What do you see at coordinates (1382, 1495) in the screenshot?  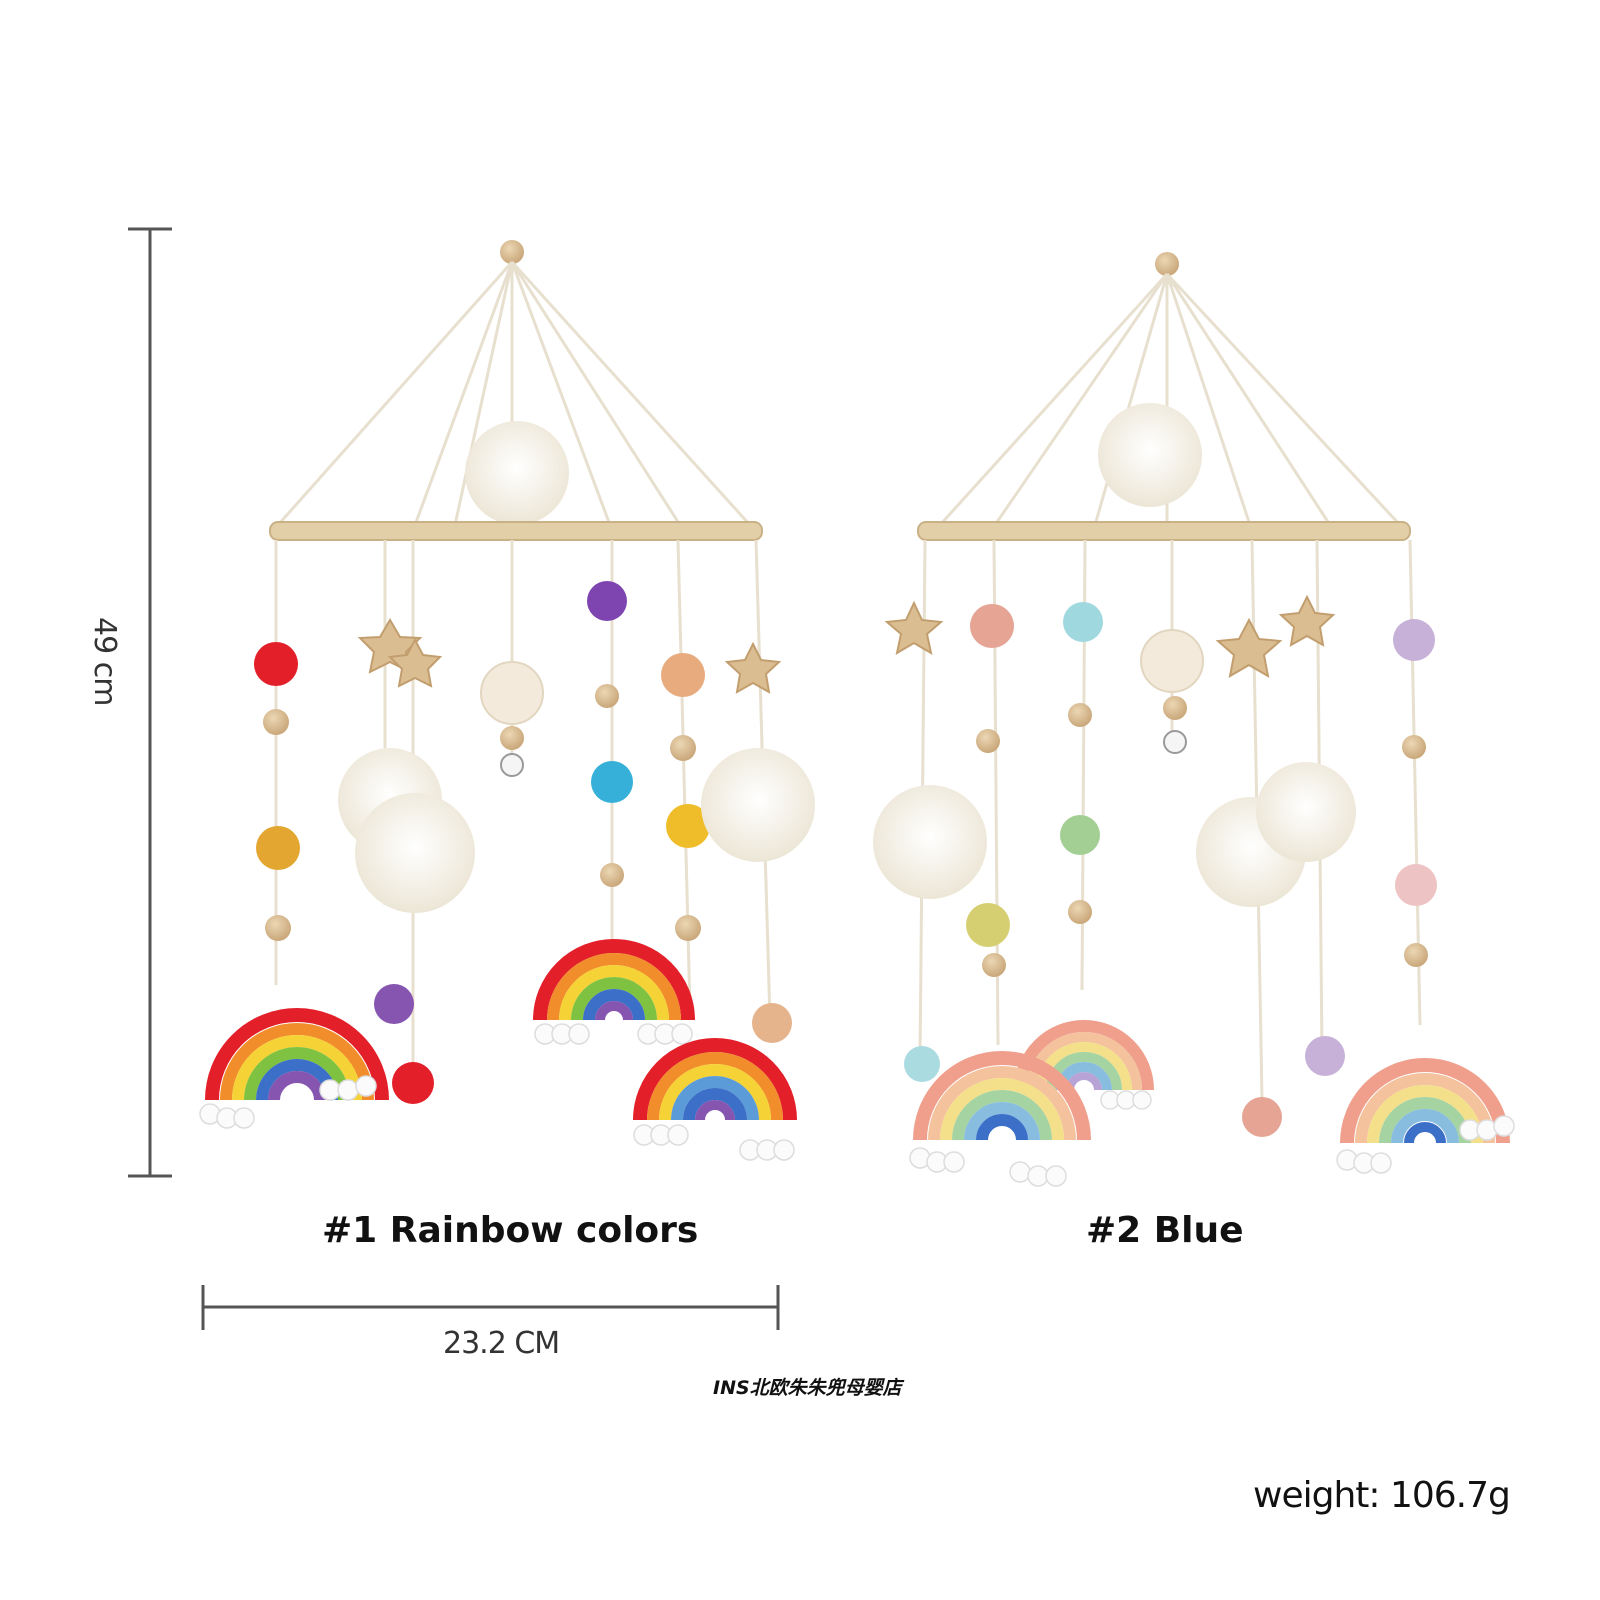 I see `weight-label: weight: 106.7g` at bounding box center [1382, 1495].